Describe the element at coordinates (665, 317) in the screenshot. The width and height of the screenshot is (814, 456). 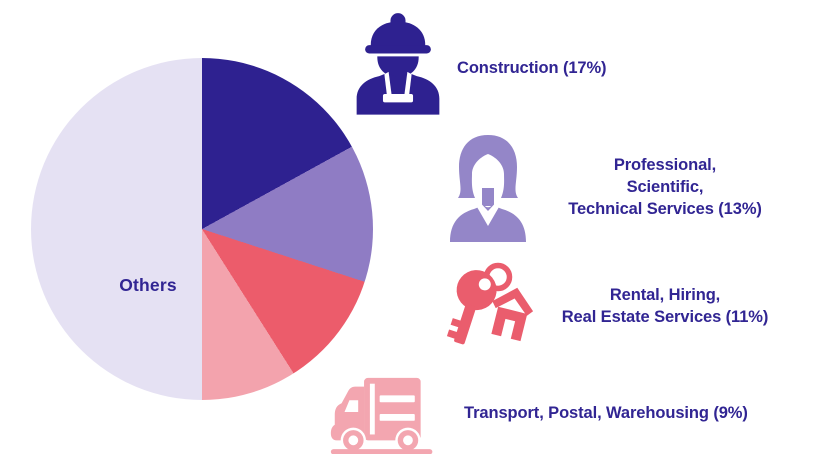
I see `legend-label-line: Real Estate Services (11%)` at that location.